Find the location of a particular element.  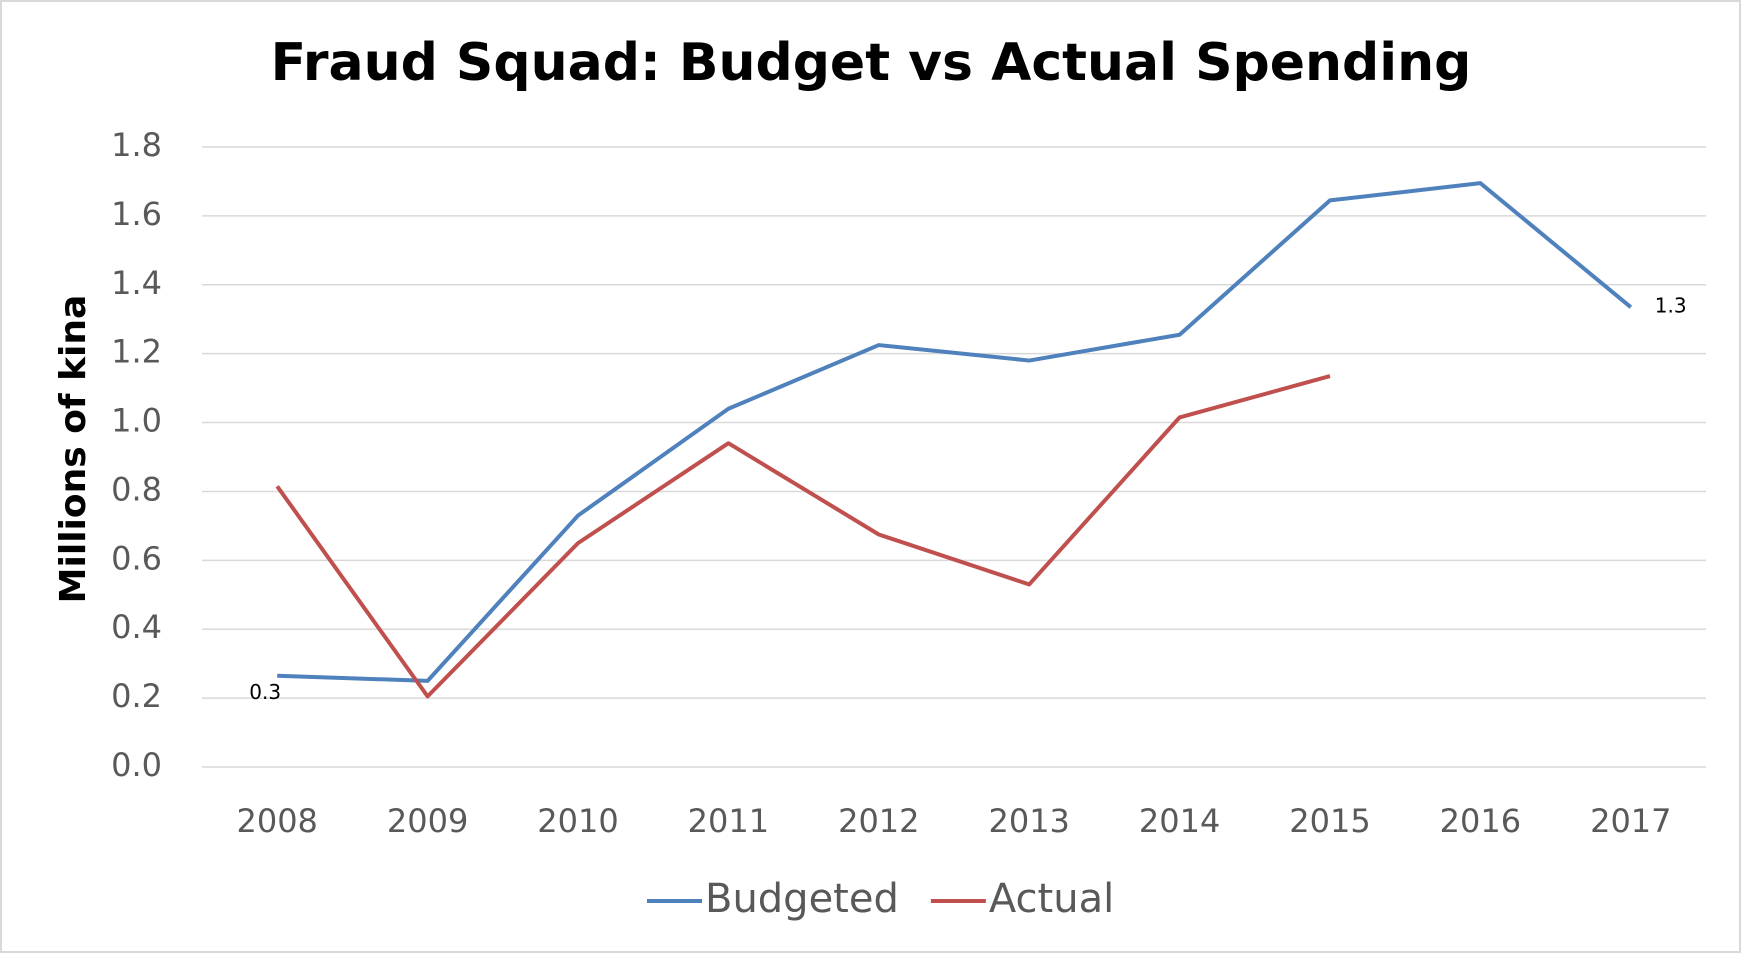

legend-label: Budgeted is located at coordinates (802, 899).